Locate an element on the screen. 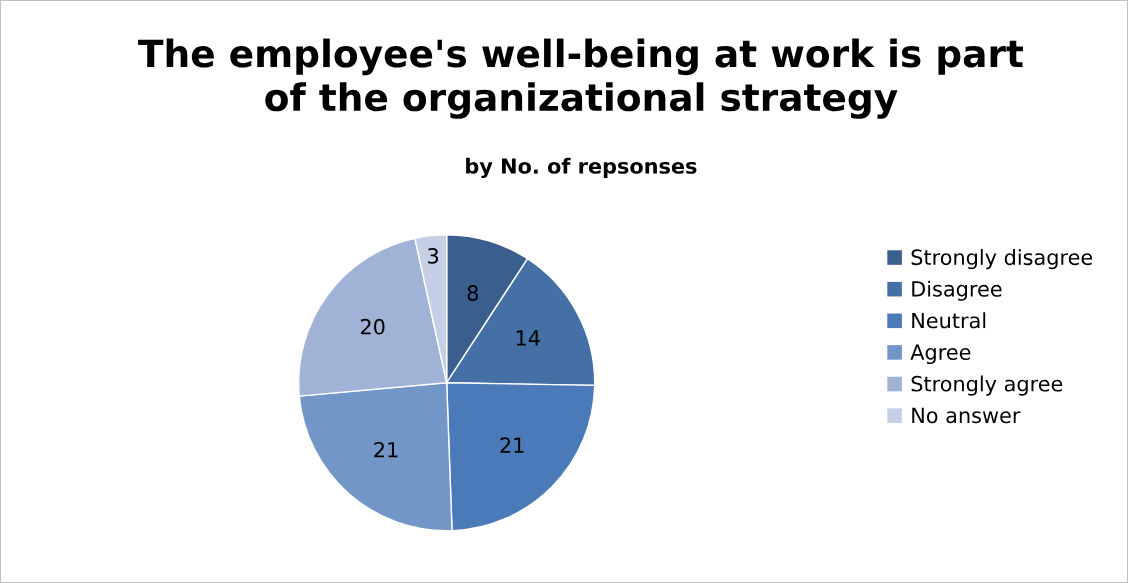 This screenshot has width=1128, height=583. data-label: 3 is located at coordinates (433, 255).